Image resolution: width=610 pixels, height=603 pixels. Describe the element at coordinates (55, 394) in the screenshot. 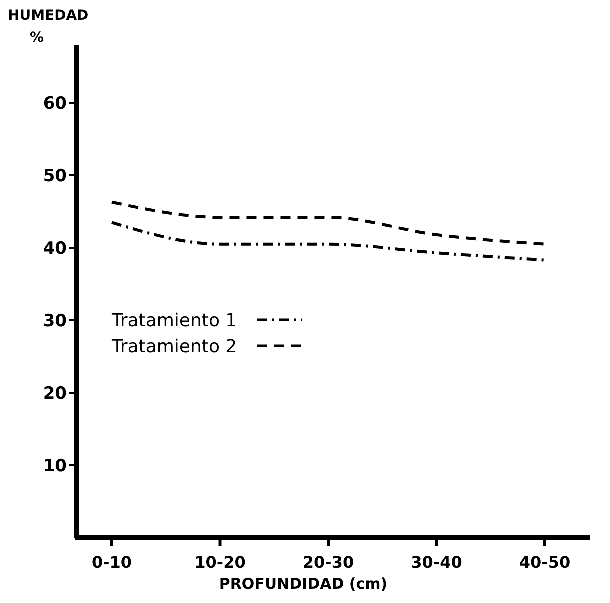

I see `y-tick-label: 20` at that location.